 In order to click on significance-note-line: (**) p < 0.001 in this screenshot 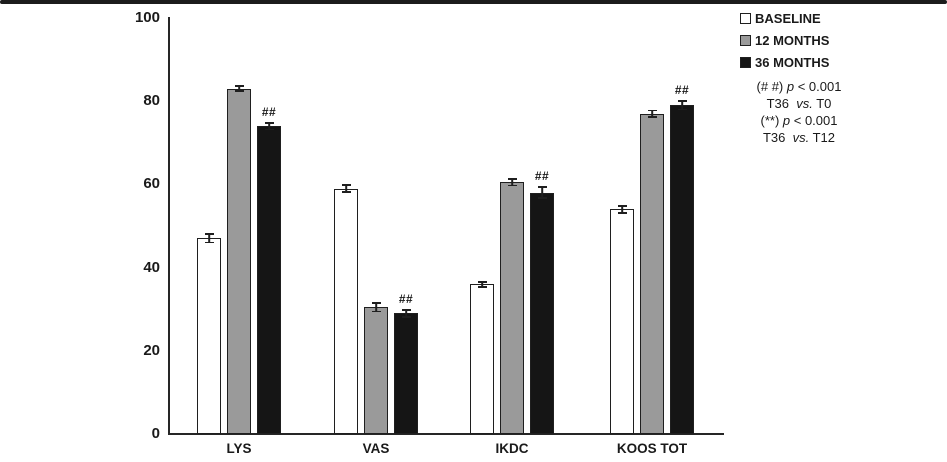, I will do `click(799, 120)`.